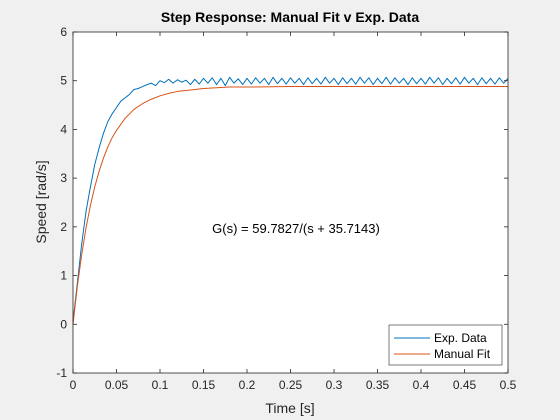  What do you see at coordinates (465, 385) in the screenshot?
I see `x-tick-label: 0.45` at bounding box center [465, 385].